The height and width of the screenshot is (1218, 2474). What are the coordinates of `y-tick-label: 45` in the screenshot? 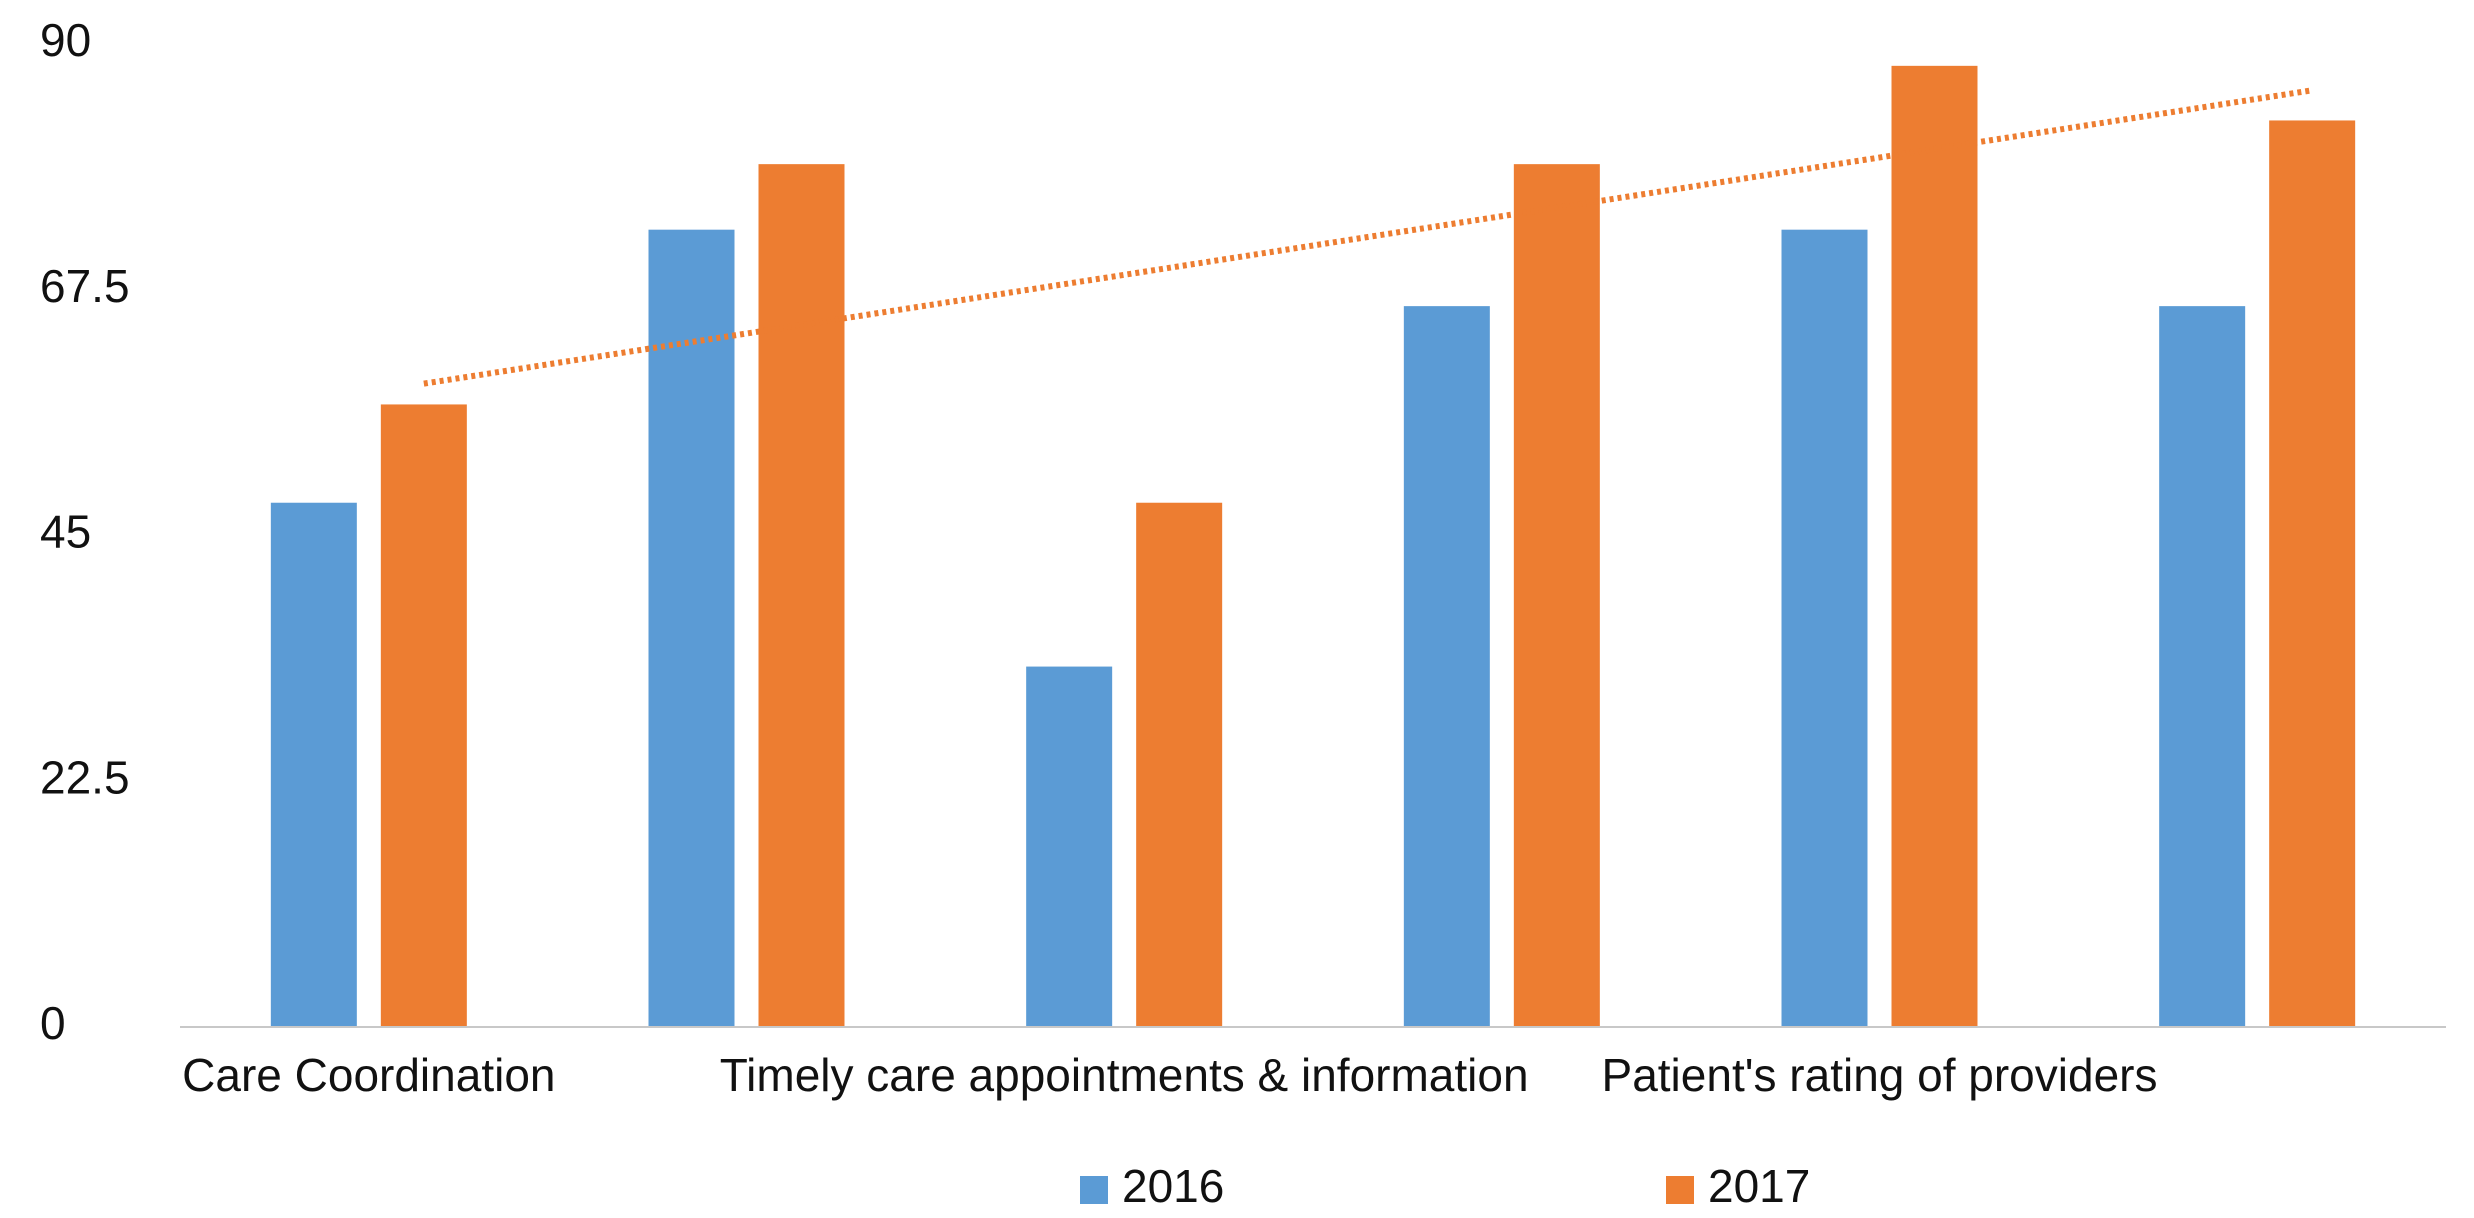 It's located at (65, 532).